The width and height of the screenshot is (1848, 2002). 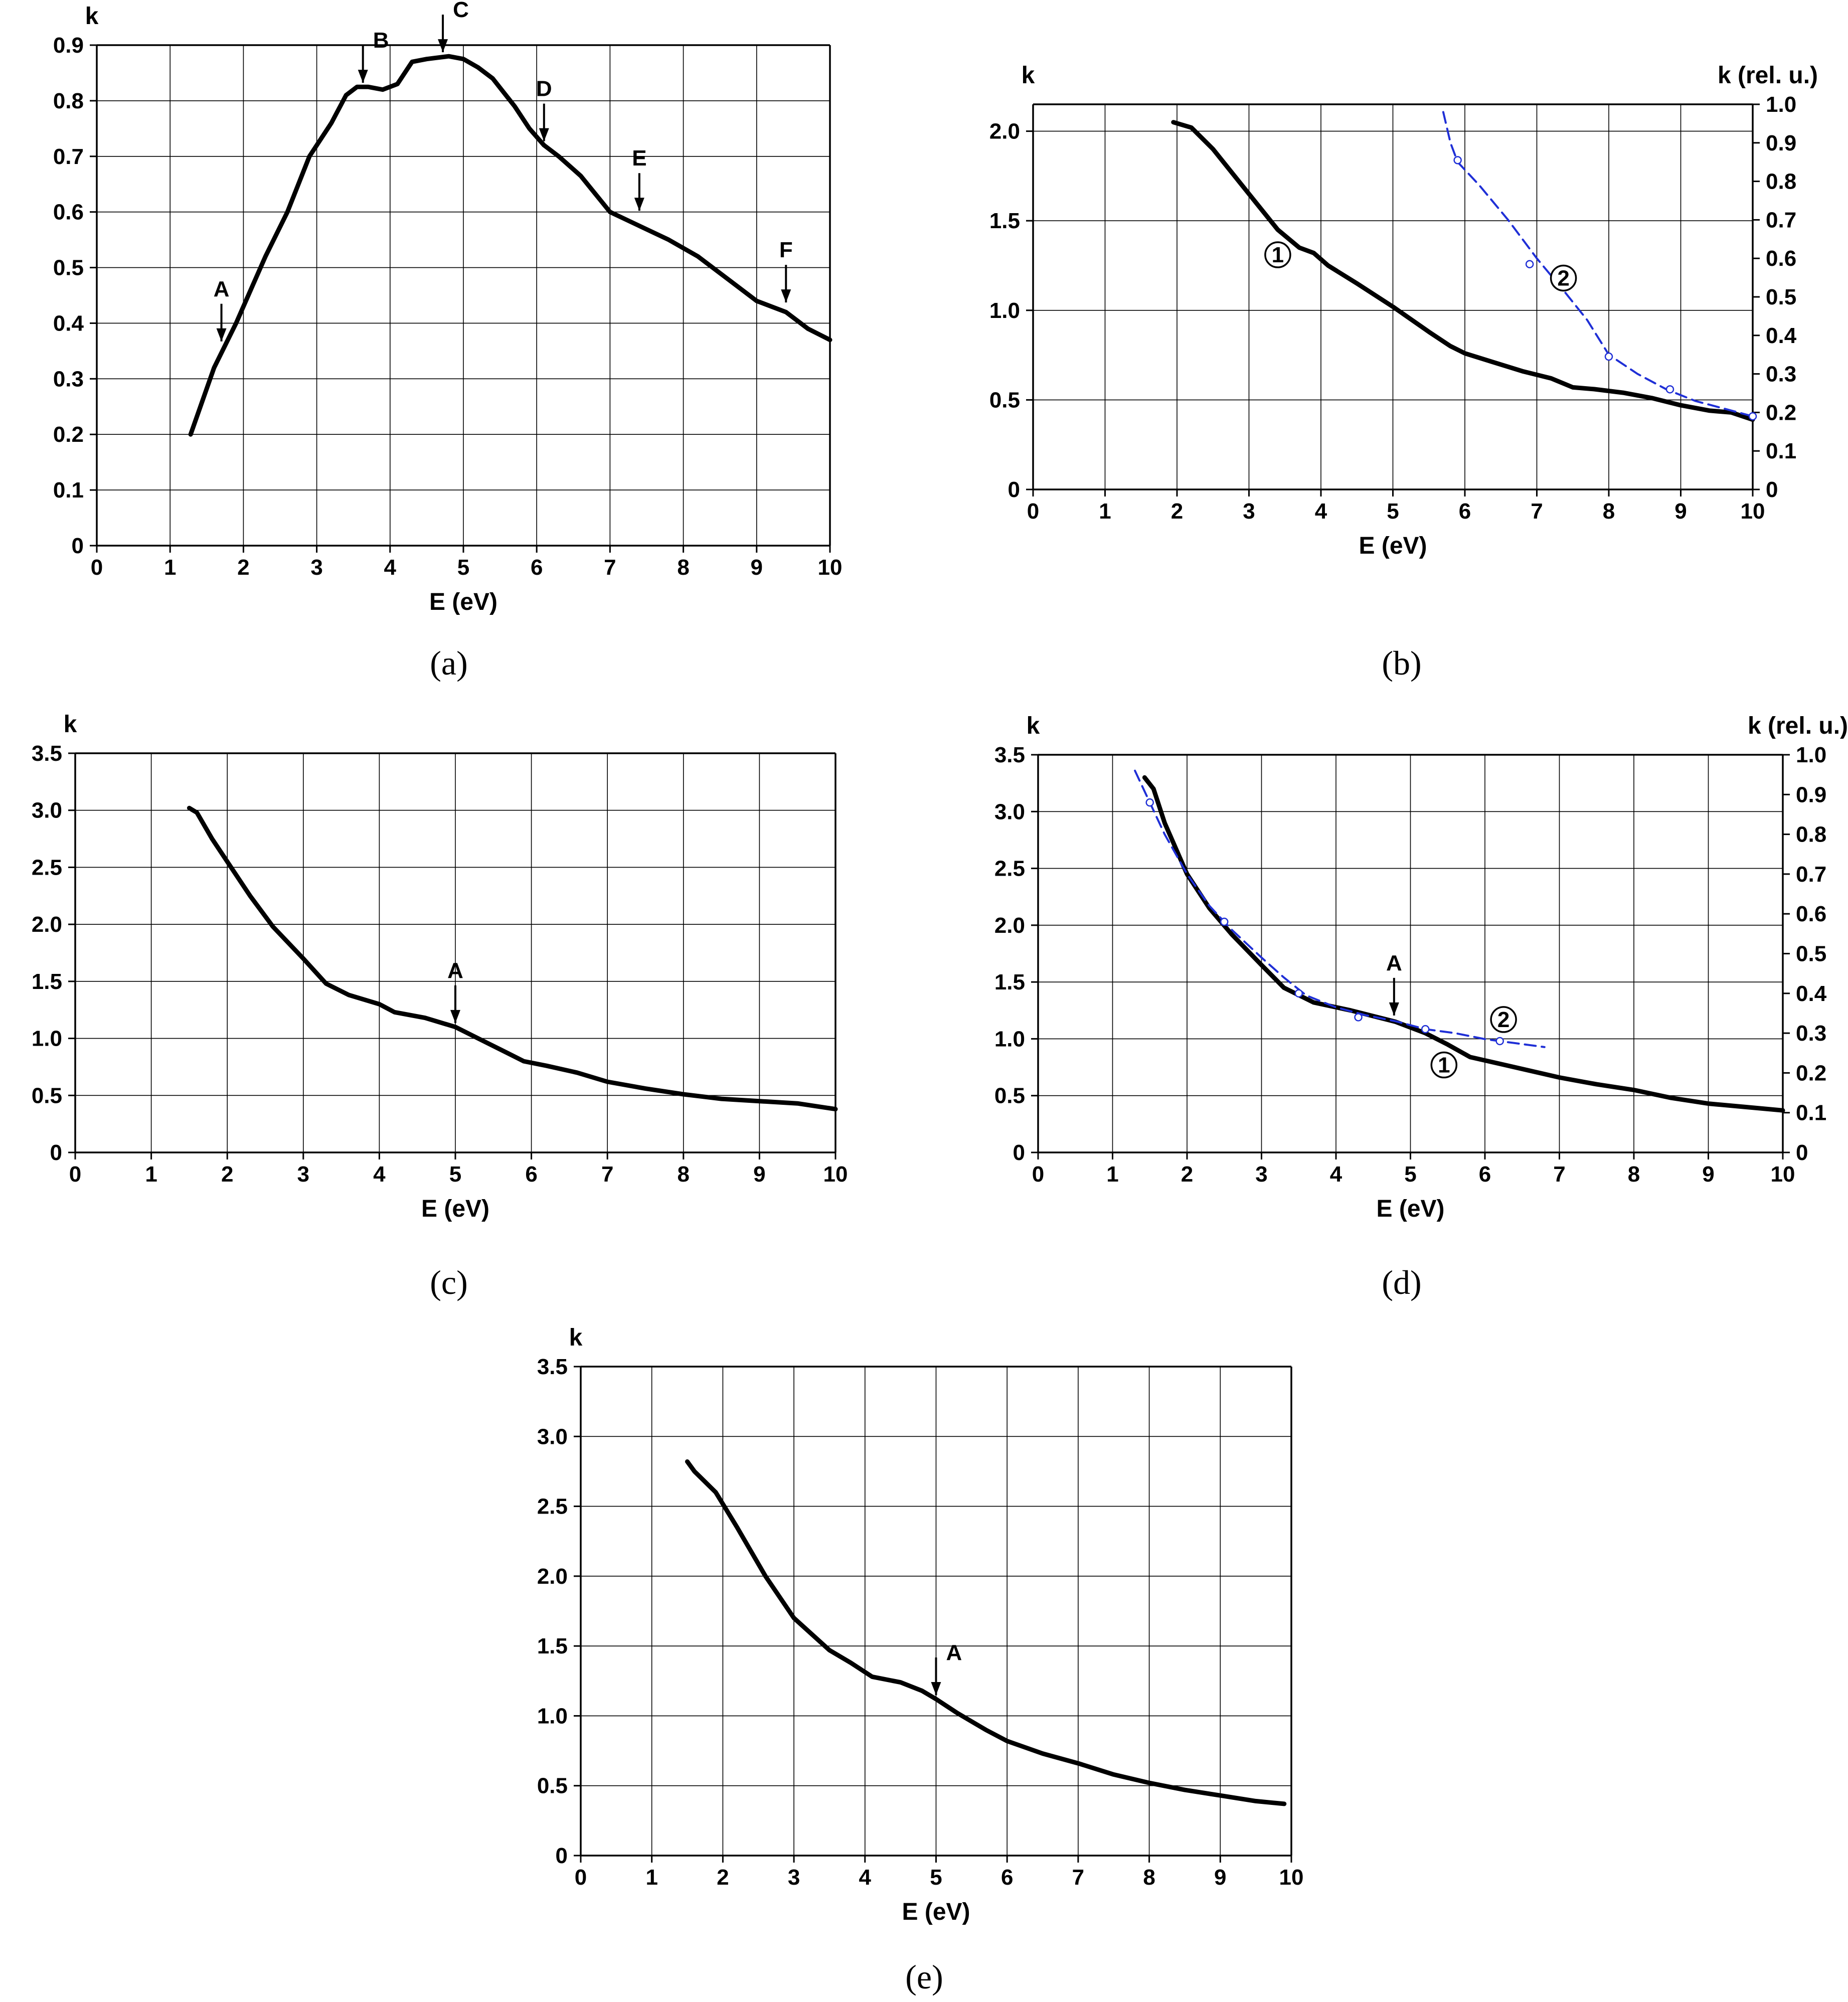 I want to click on annotation-E-arrow-head, so click(x=639, y=204).